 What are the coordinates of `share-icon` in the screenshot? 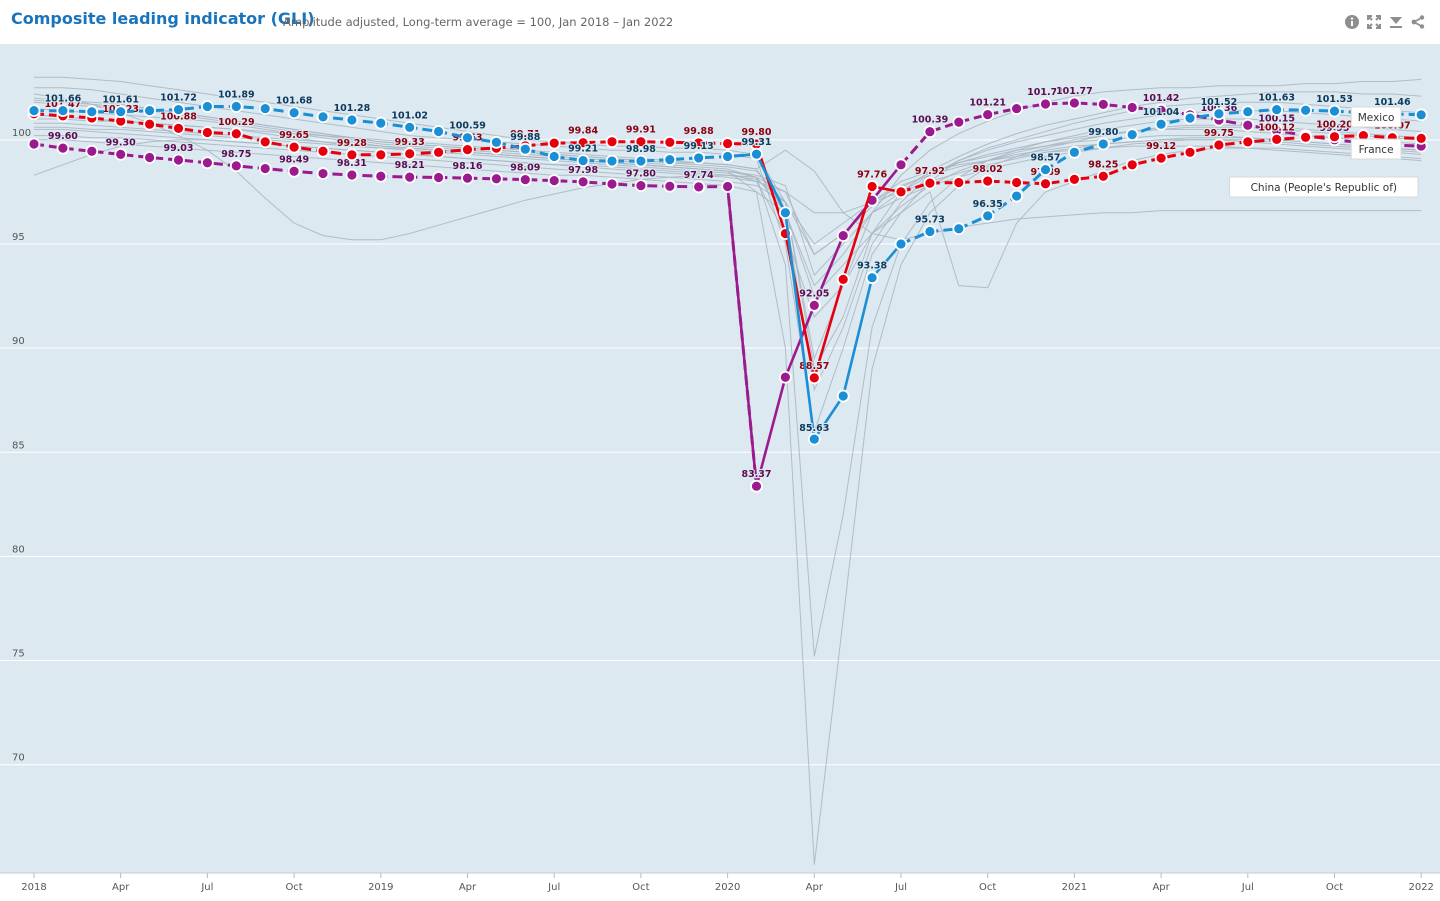 It's located at (1418, 22).